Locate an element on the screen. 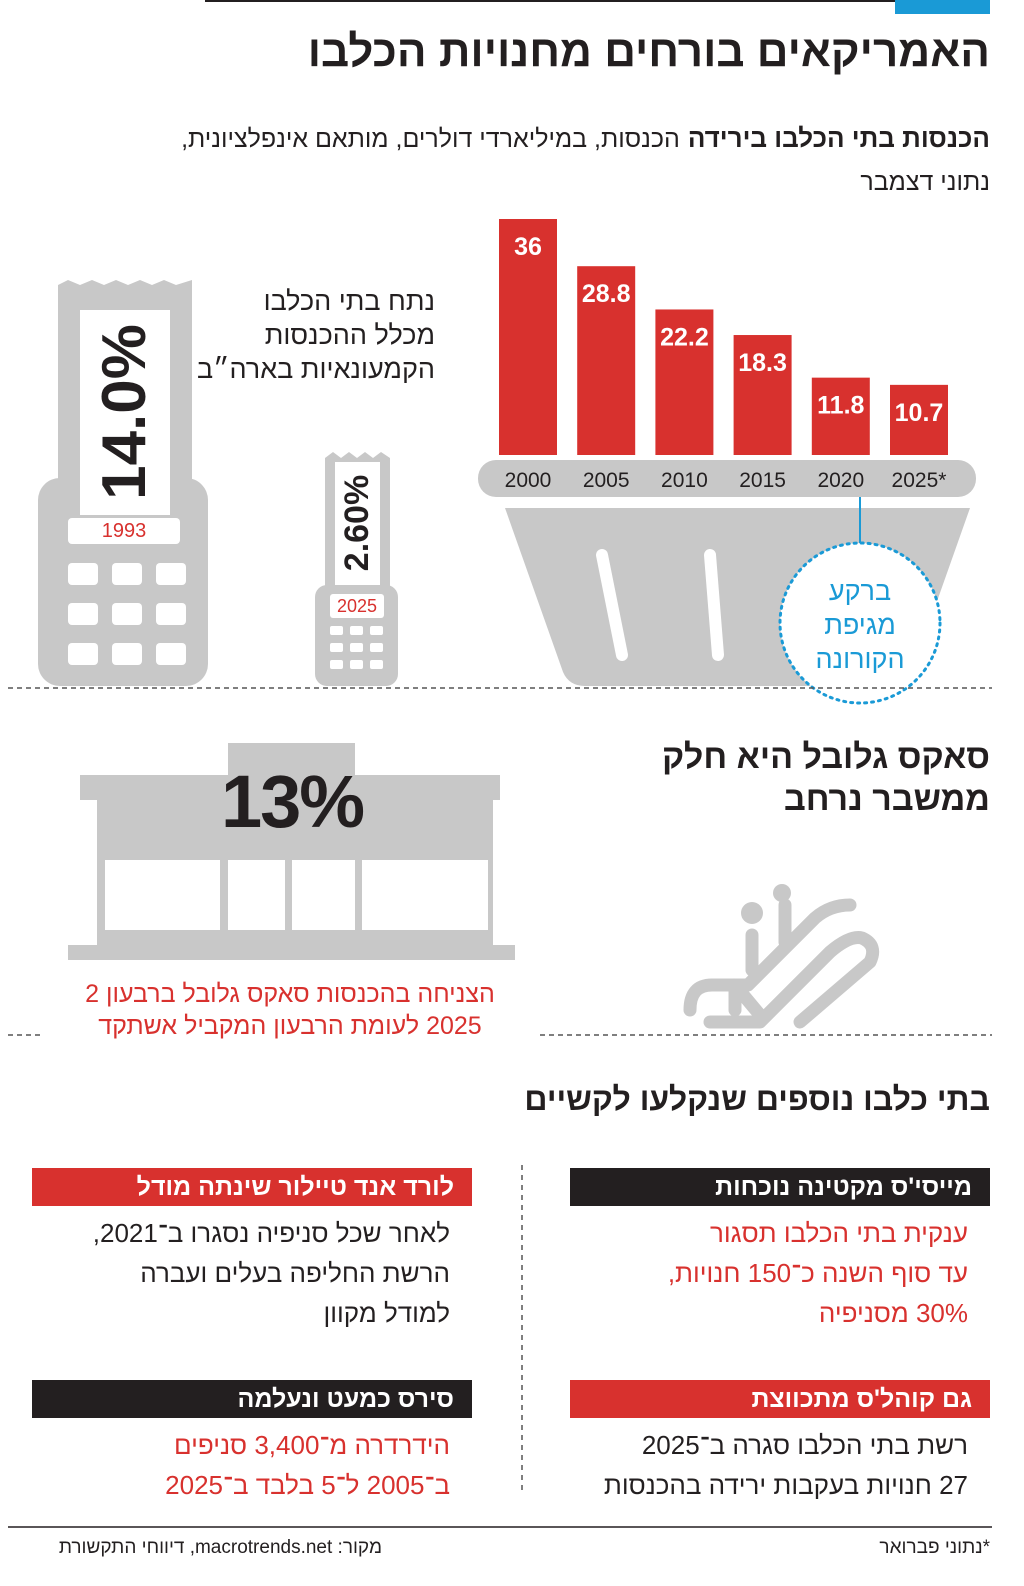  footer-source: מקור: macrotrends.net, דיווחי התקשורת is located at coordinates (220, 1547).